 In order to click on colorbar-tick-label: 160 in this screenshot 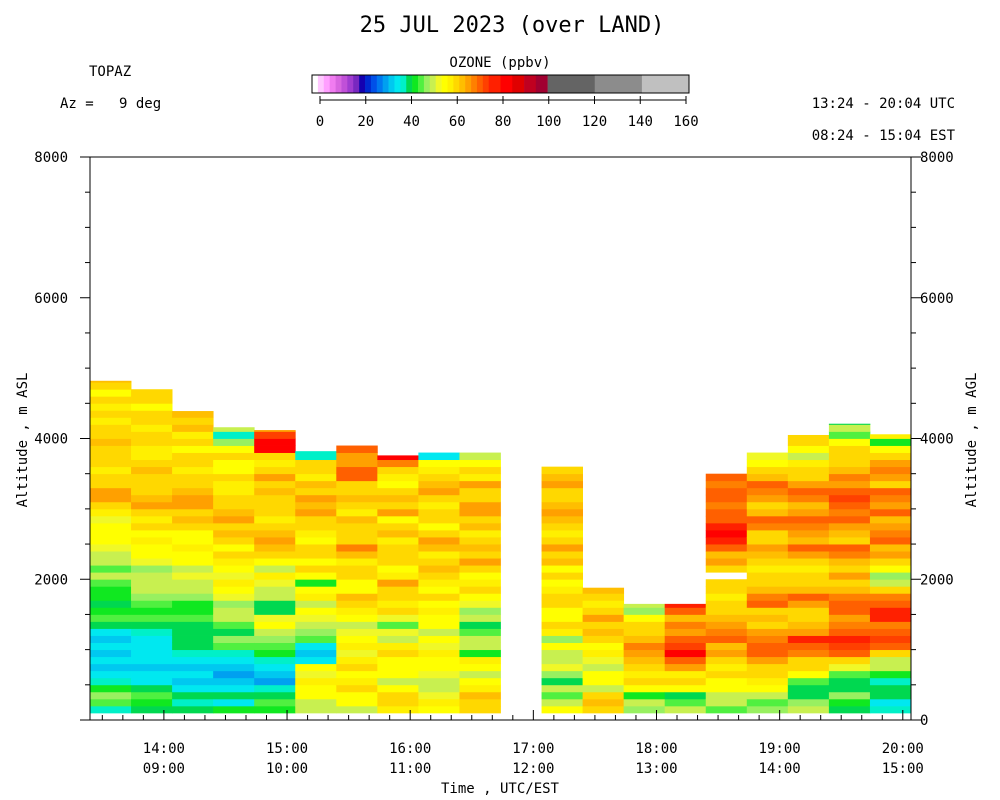, I will do `click(685, 122)`.